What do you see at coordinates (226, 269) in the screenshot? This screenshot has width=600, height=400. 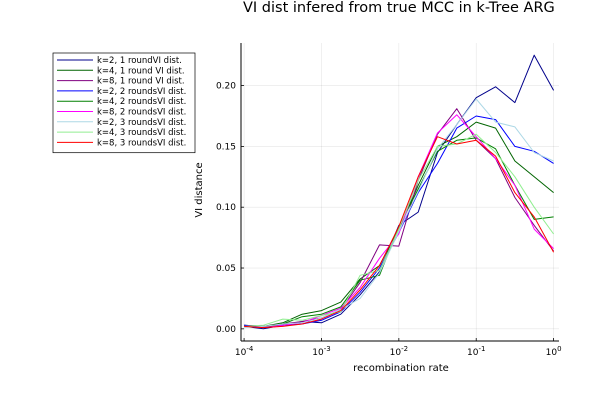 I see `y-tick-label: 0.05` at bounding box center [226, 269].